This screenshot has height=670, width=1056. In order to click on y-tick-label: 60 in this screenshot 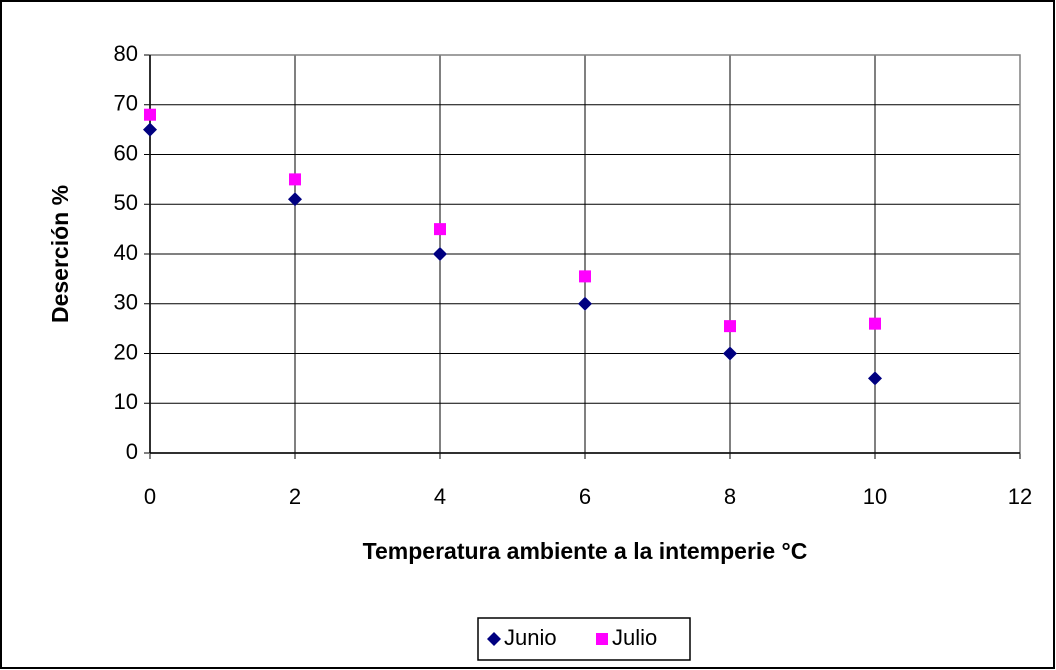, I will do `click(126, 152)`.